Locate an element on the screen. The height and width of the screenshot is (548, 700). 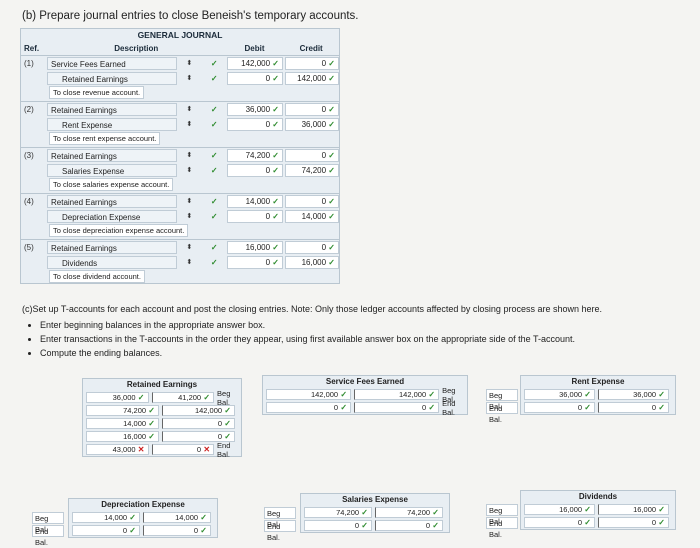
t-account-row: 14,000 ✓ 14,000 ✓ is located at coordinates (143, 517).